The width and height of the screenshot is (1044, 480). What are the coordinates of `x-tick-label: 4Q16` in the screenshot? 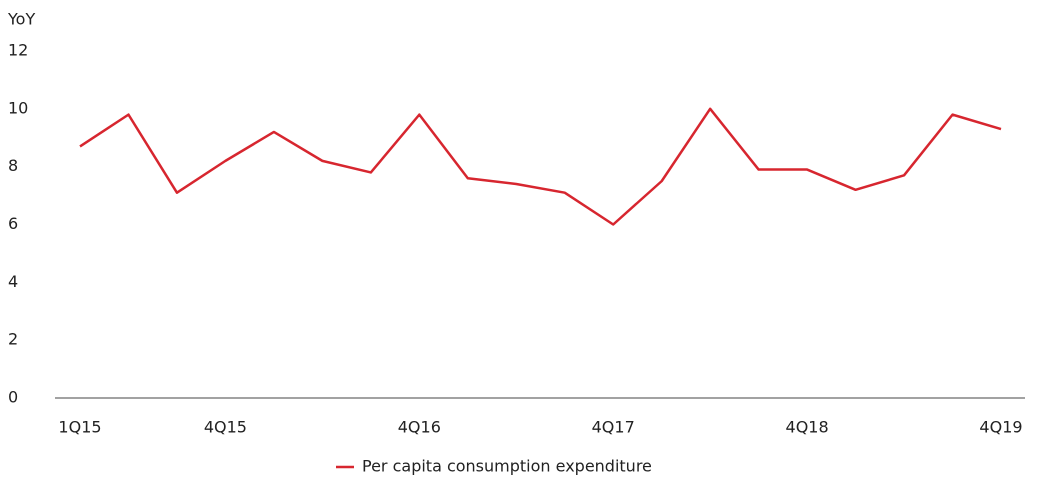 It's located at (419, 427).